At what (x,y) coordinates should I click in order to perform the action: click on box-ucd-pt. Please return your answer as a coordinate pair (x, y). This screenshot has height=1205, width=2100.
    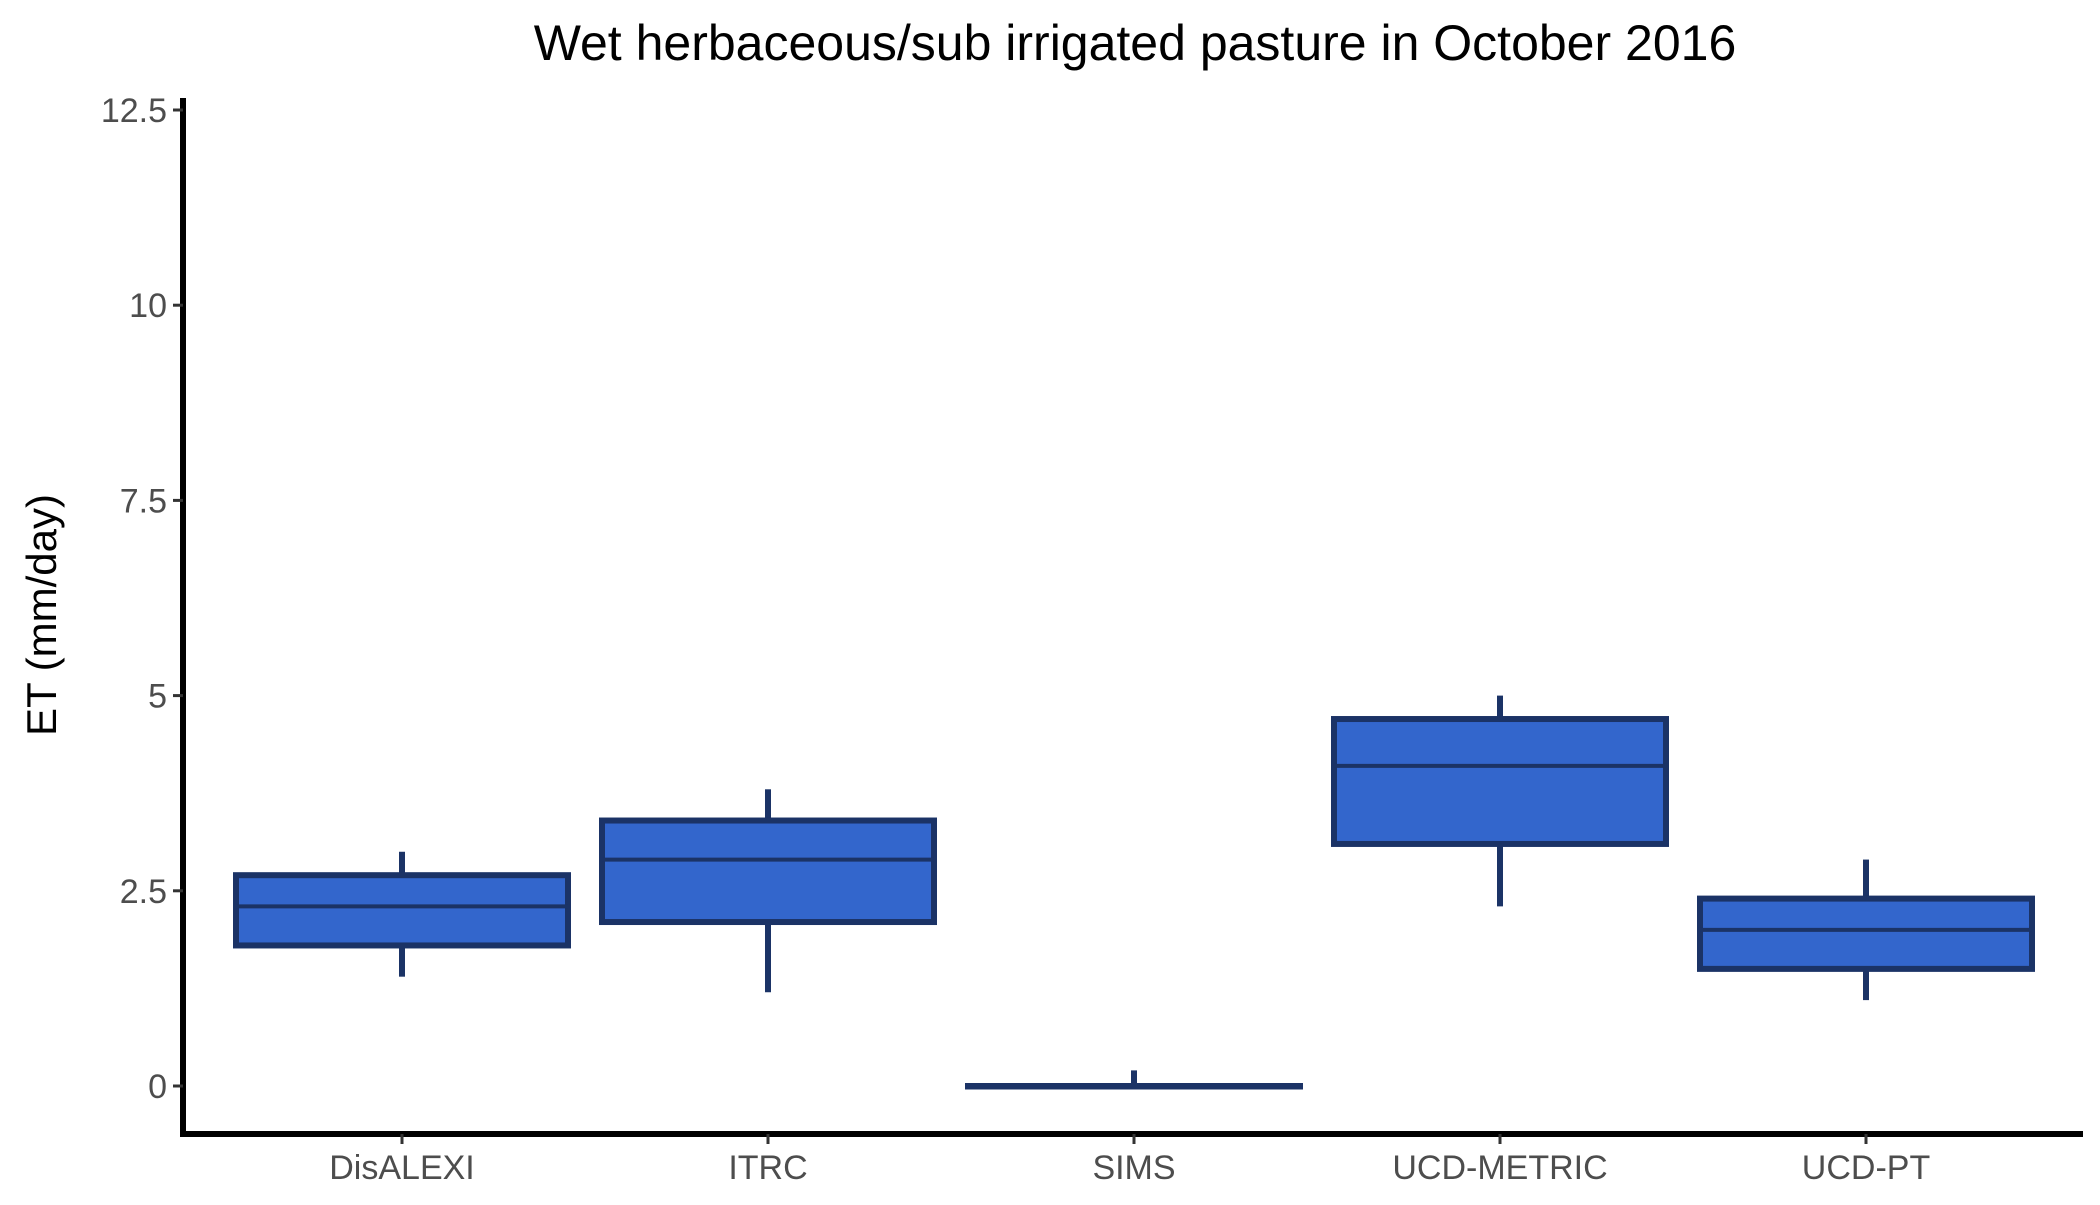
    Looking at the image, I should click on (1866, 930).